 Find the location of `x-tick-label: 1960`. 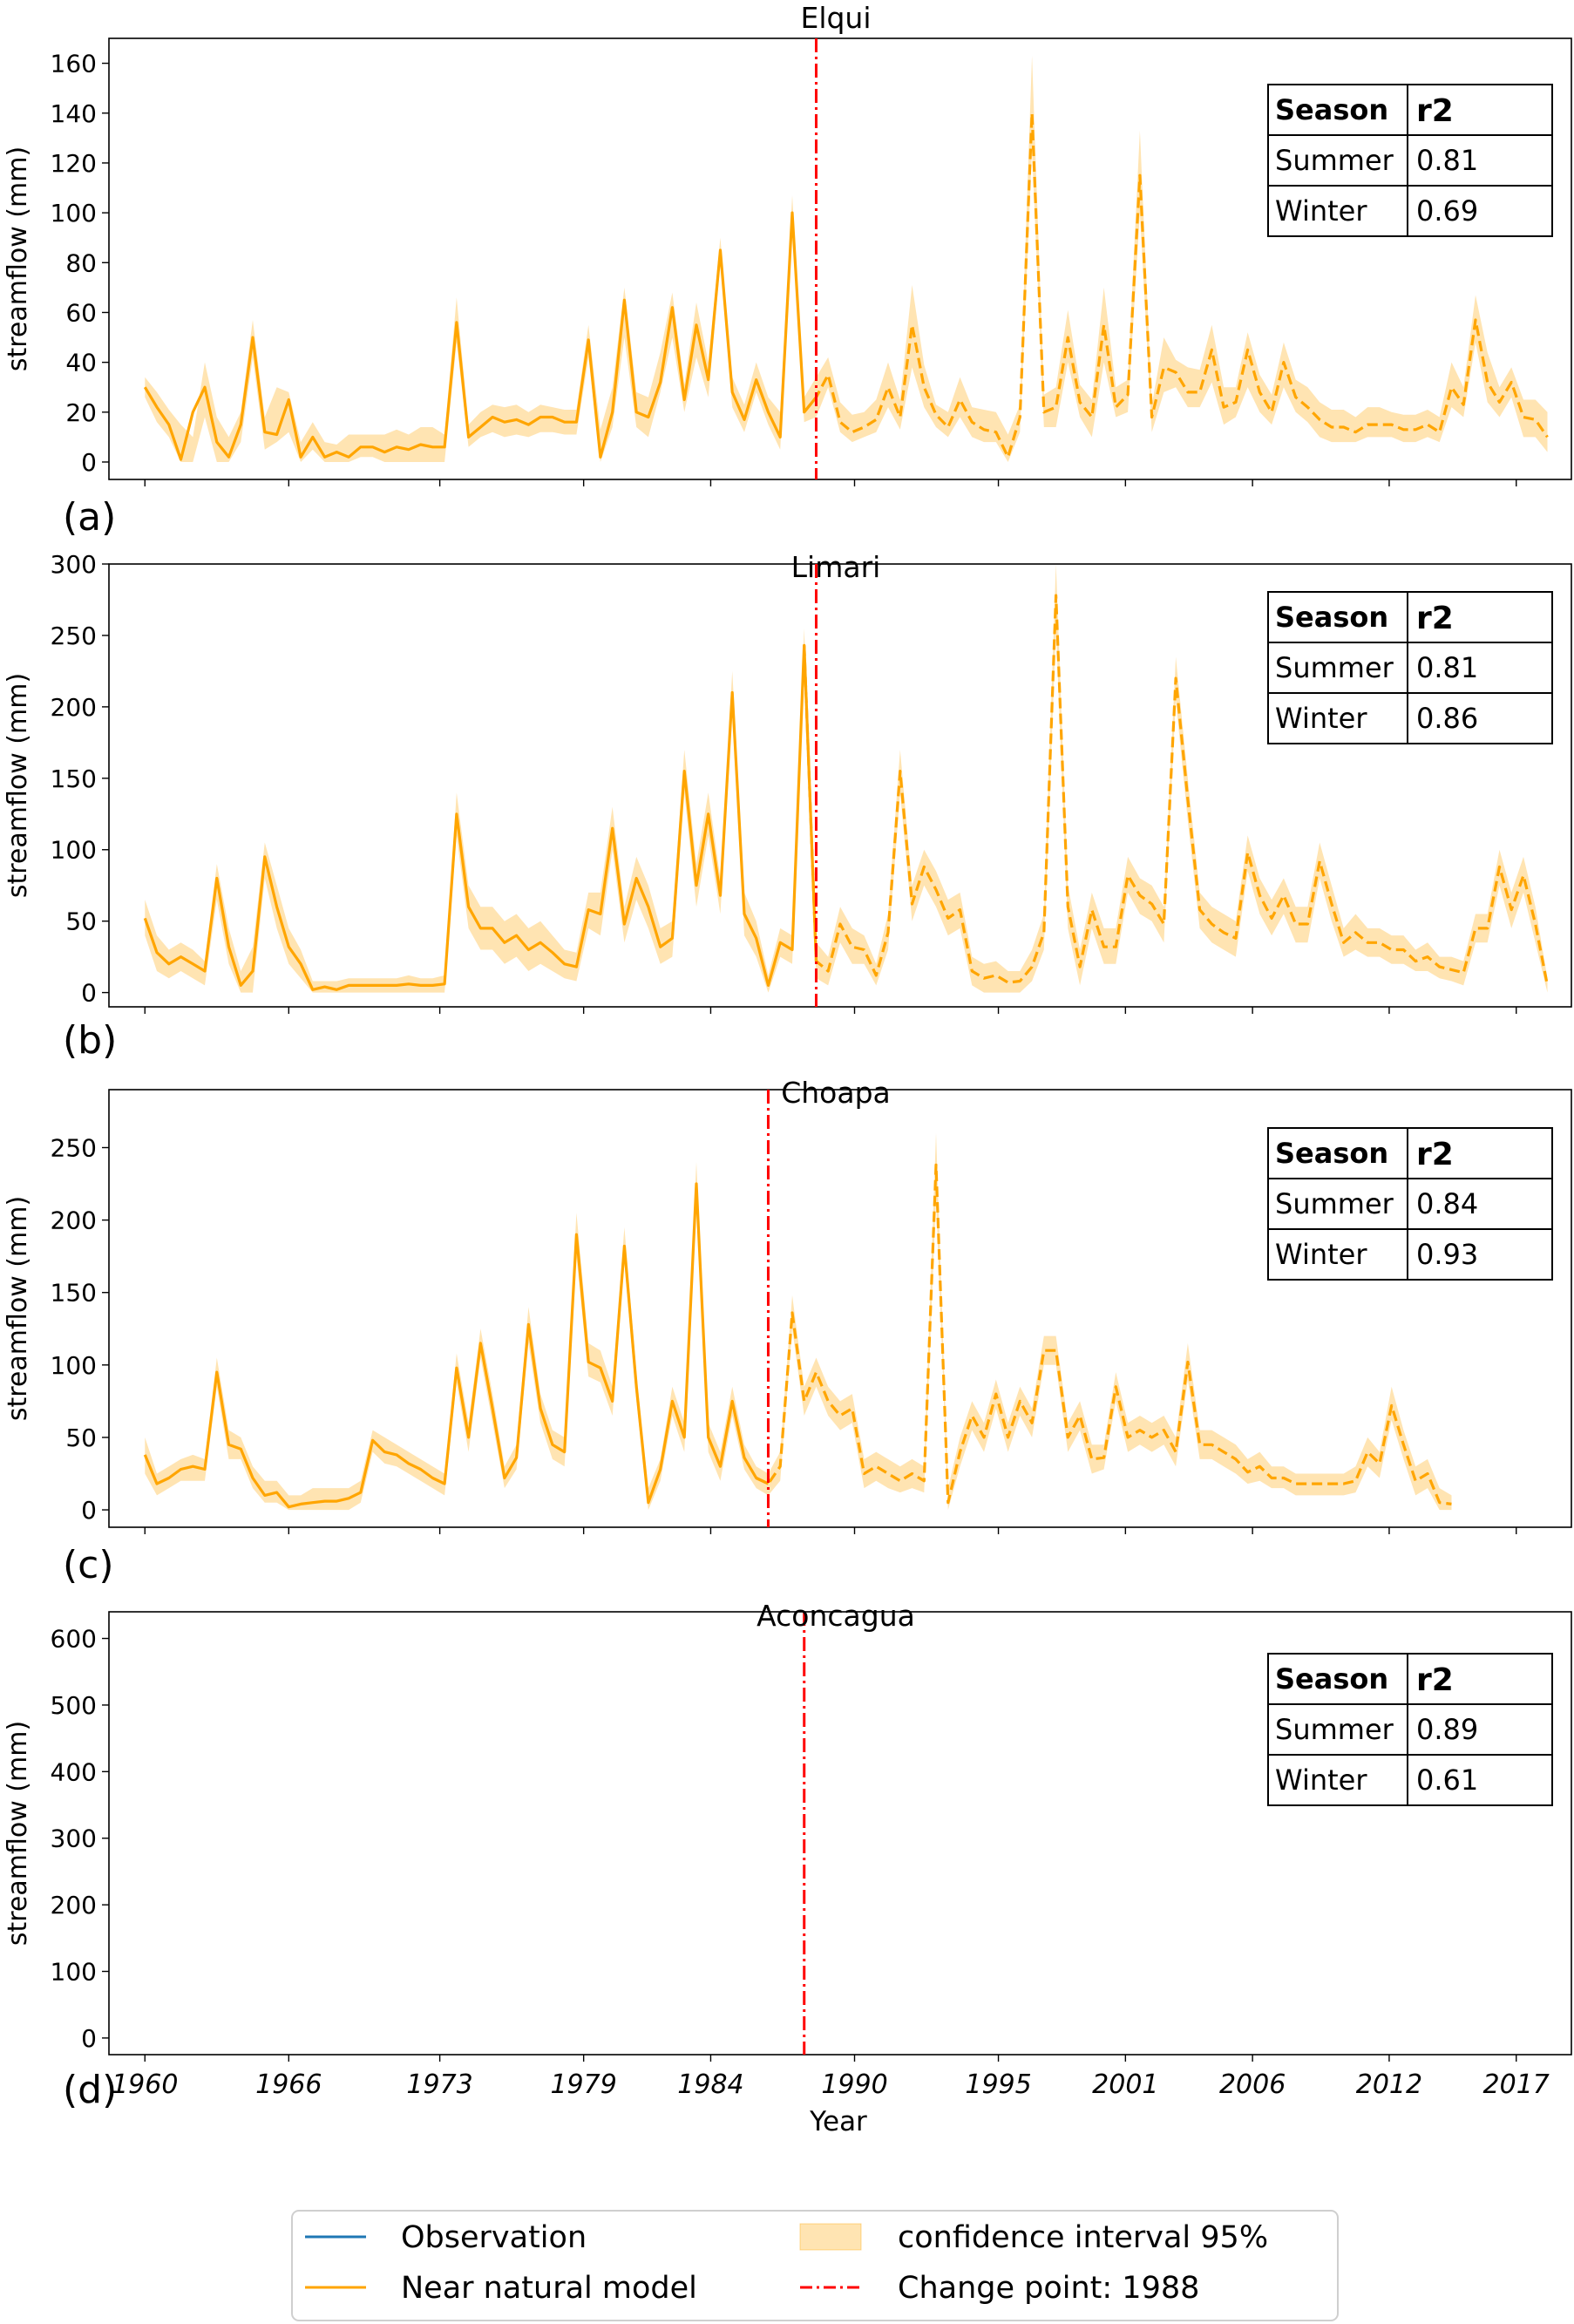

x-tick-label: 1960 is located at coordinates (145, 2084).